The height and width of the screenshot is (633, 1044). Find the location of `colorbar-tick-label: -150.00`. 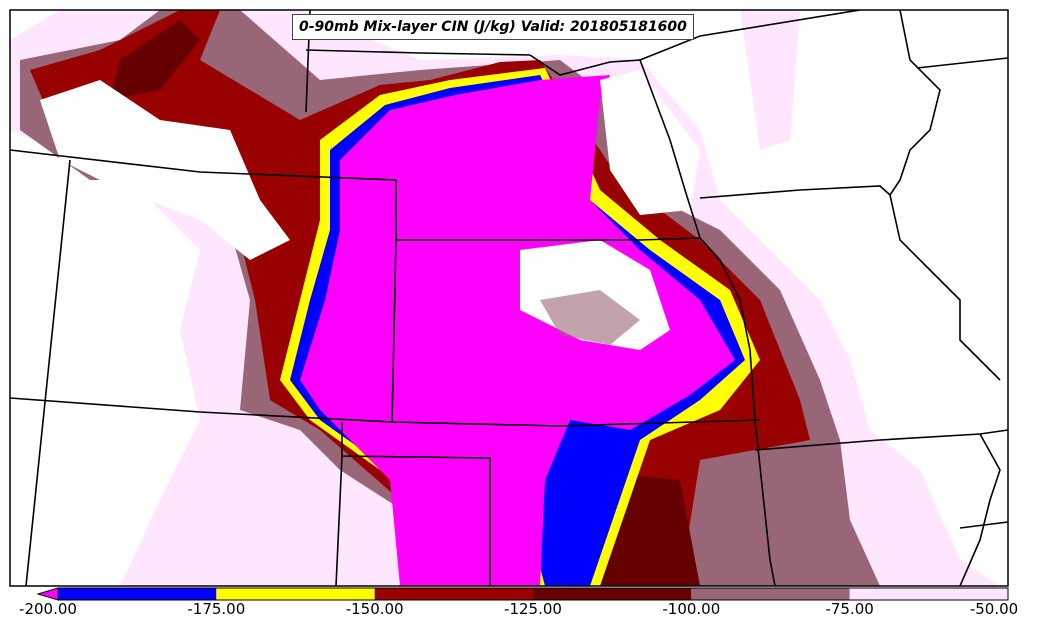

colorbar-tick-label: -150.00 is located at coordinates (374, 609).